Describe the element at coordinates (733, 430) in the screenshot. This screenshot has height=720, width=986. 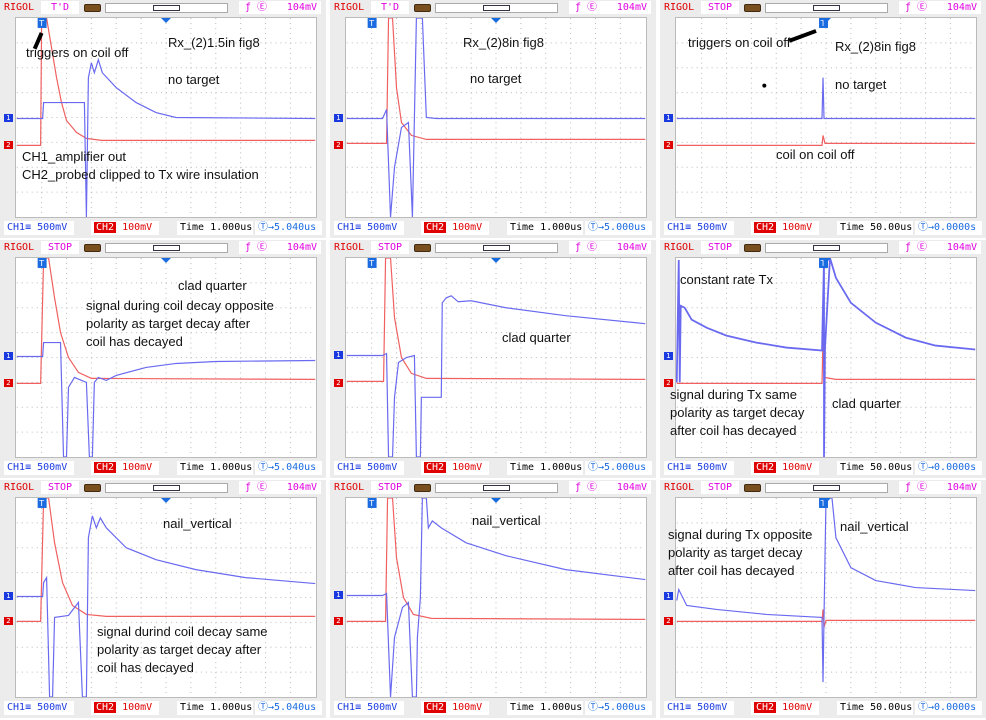
I see `annotation-text: after coil has decayed` at that location.